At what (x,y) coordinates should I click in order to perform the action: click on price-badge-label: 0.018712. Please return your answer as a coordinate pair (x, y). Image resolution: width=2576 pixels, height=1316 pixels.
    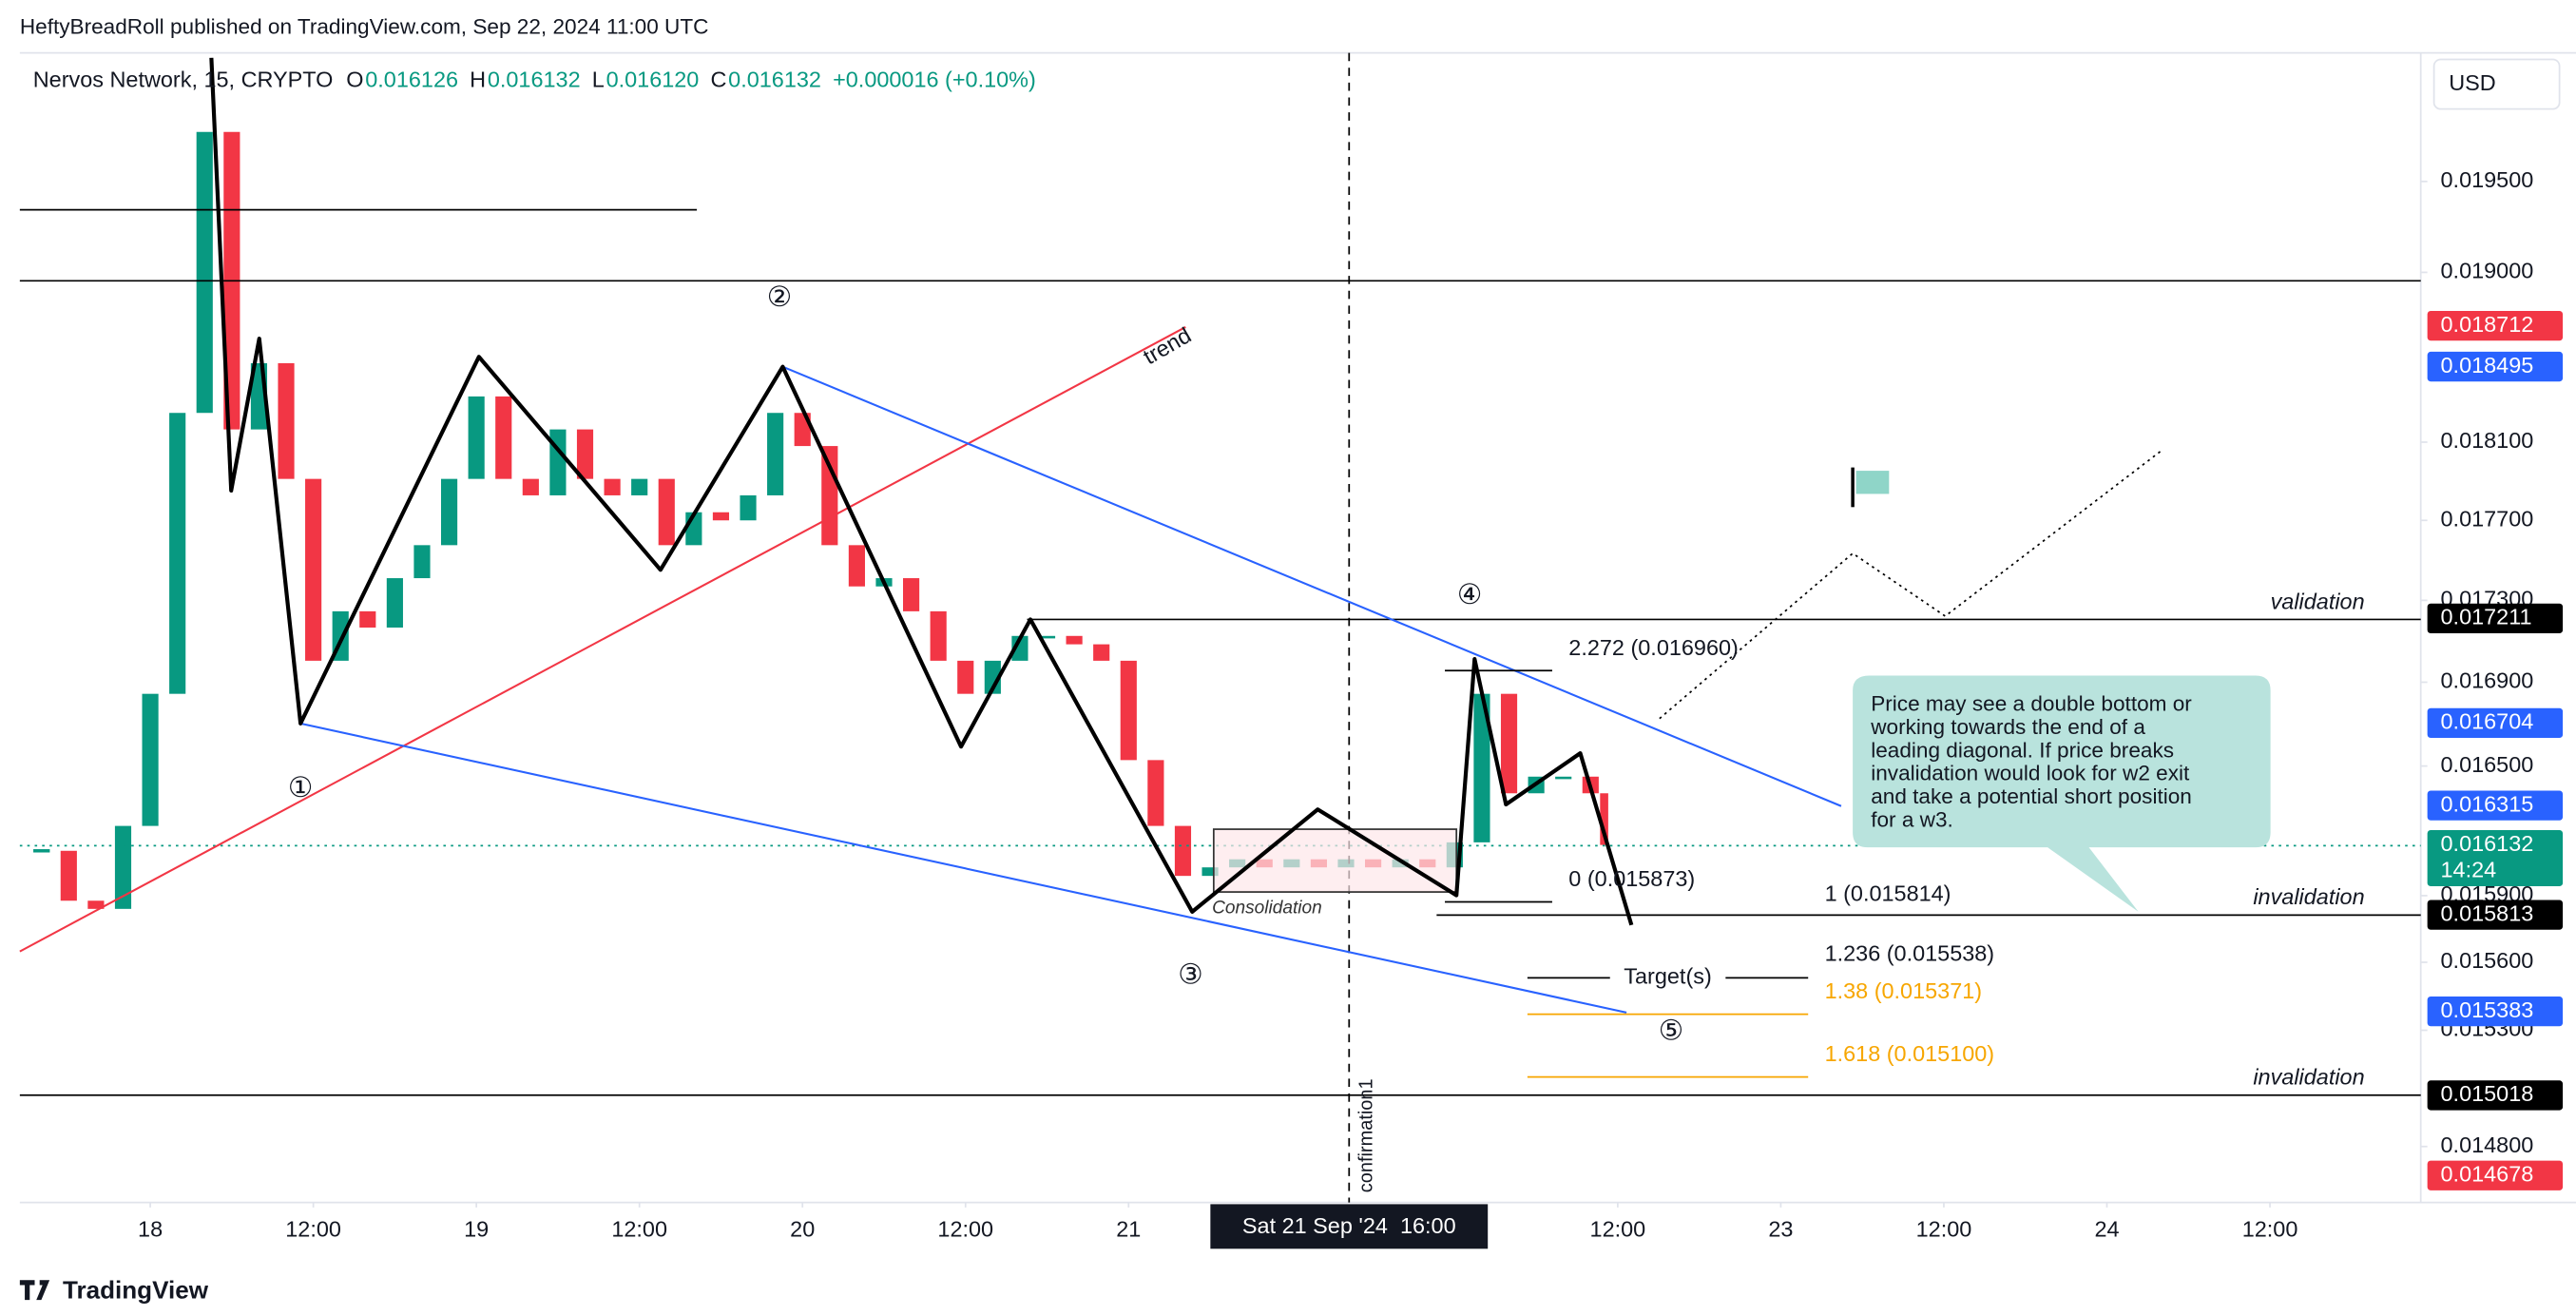
    Looking at the image, I should click on (2488, 324).